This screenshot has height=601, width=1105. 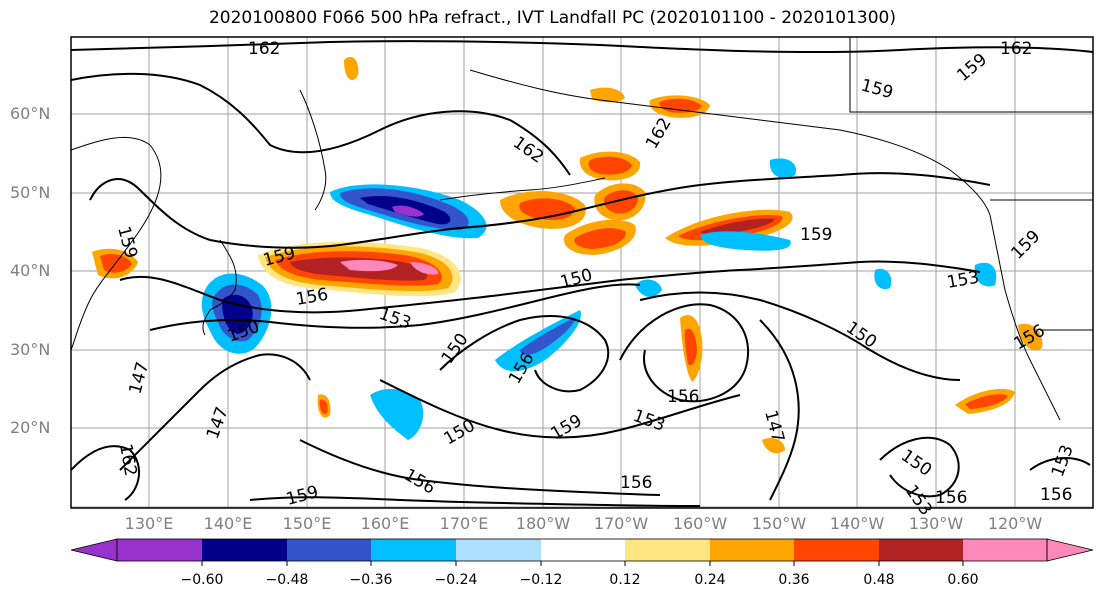 I want to click on negative-anomaly-north-ak, so click(x=782, y=168).